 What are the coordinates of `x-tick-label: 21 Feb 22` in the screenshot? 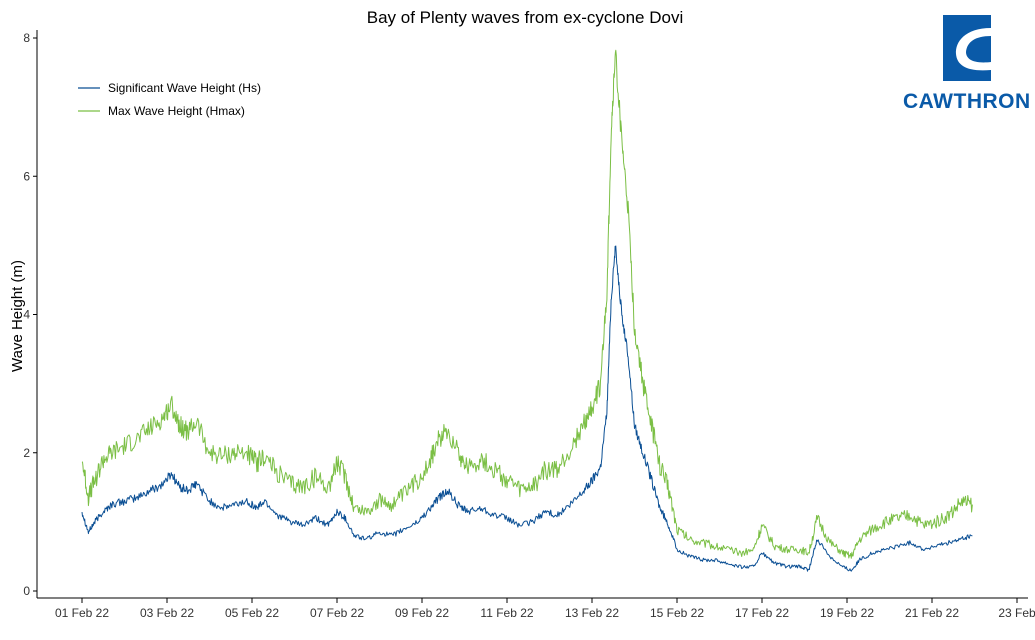 It's located at (932, 613).